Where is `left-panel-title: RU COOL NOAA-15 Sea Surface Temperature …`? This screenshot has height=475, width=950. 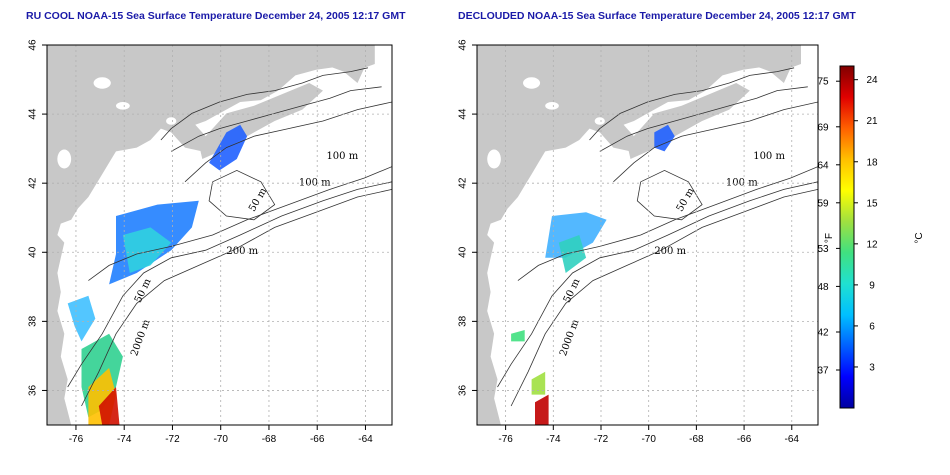
left-panel-title: RU COOL NOAA-15 Sea Surface Temperature … is located at coordinates (216, 16).